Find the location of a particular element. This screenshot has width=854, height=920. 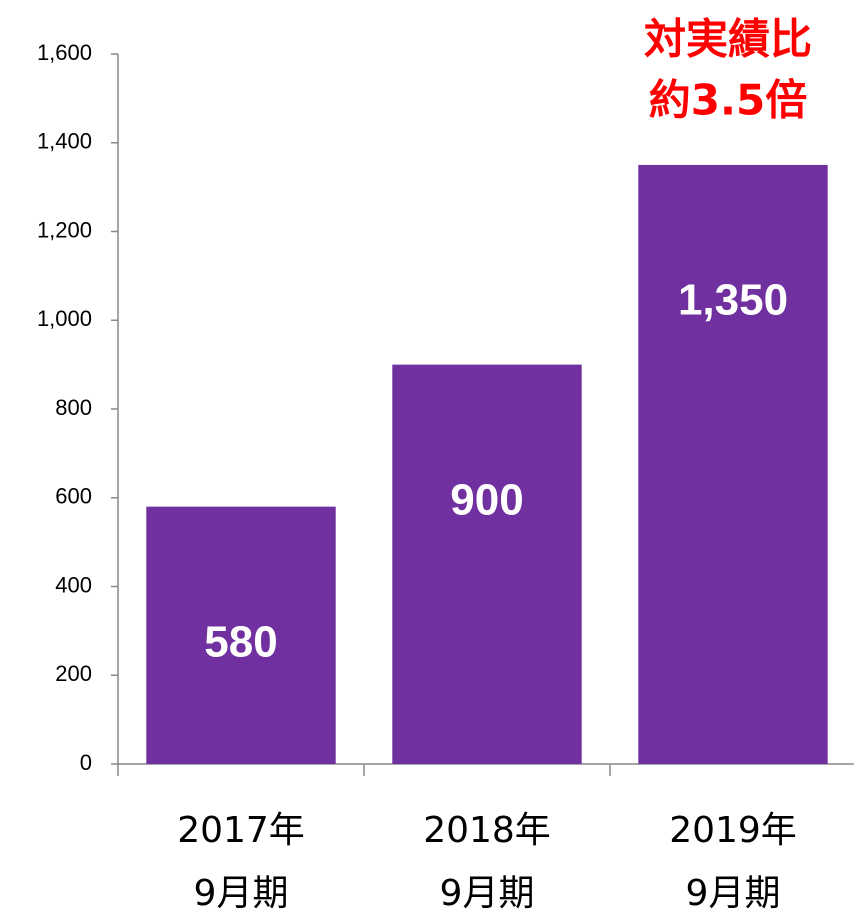

data-label: 580 is located at coordinates (240, 641).